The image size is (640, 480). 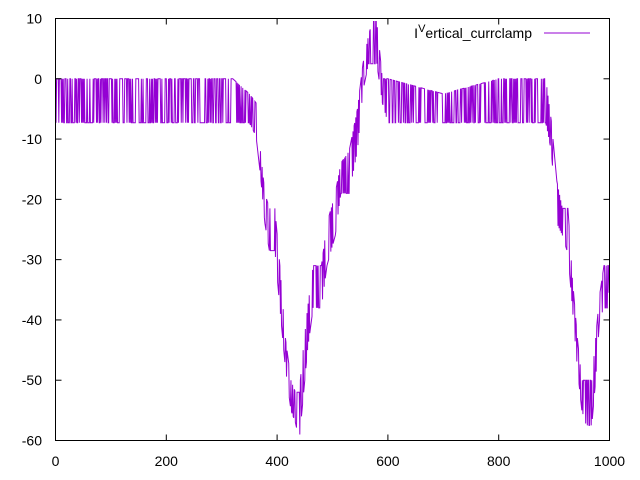 I want to click on y-tick-label: -30, so click(x=32, y=260).